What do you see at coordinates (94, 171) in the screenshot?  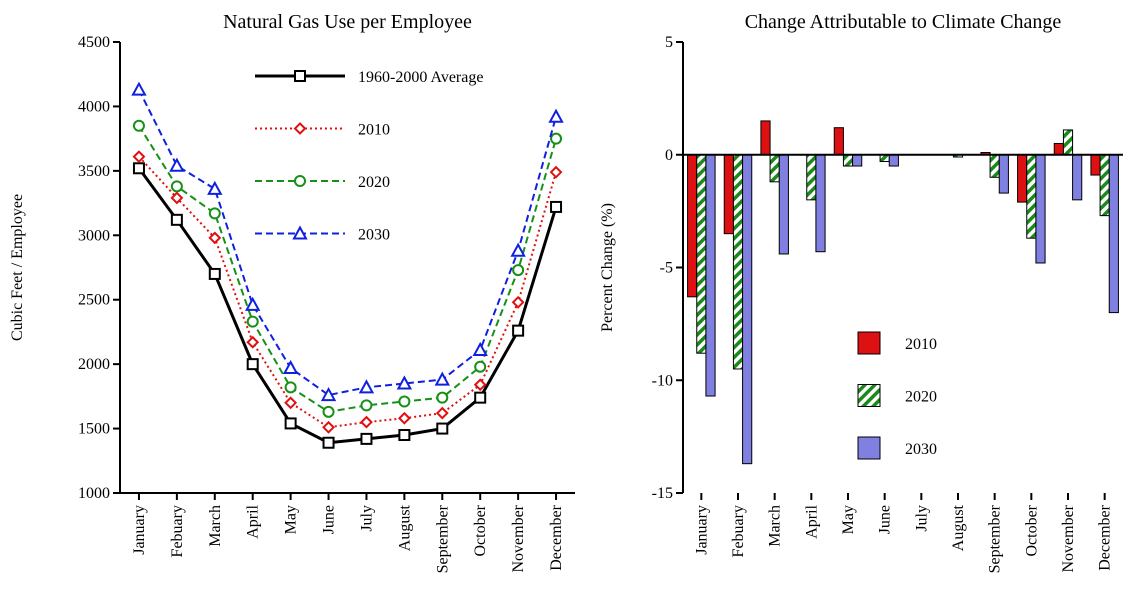 I see `y-tick-label: 3500` at bounding box center [94, 171].